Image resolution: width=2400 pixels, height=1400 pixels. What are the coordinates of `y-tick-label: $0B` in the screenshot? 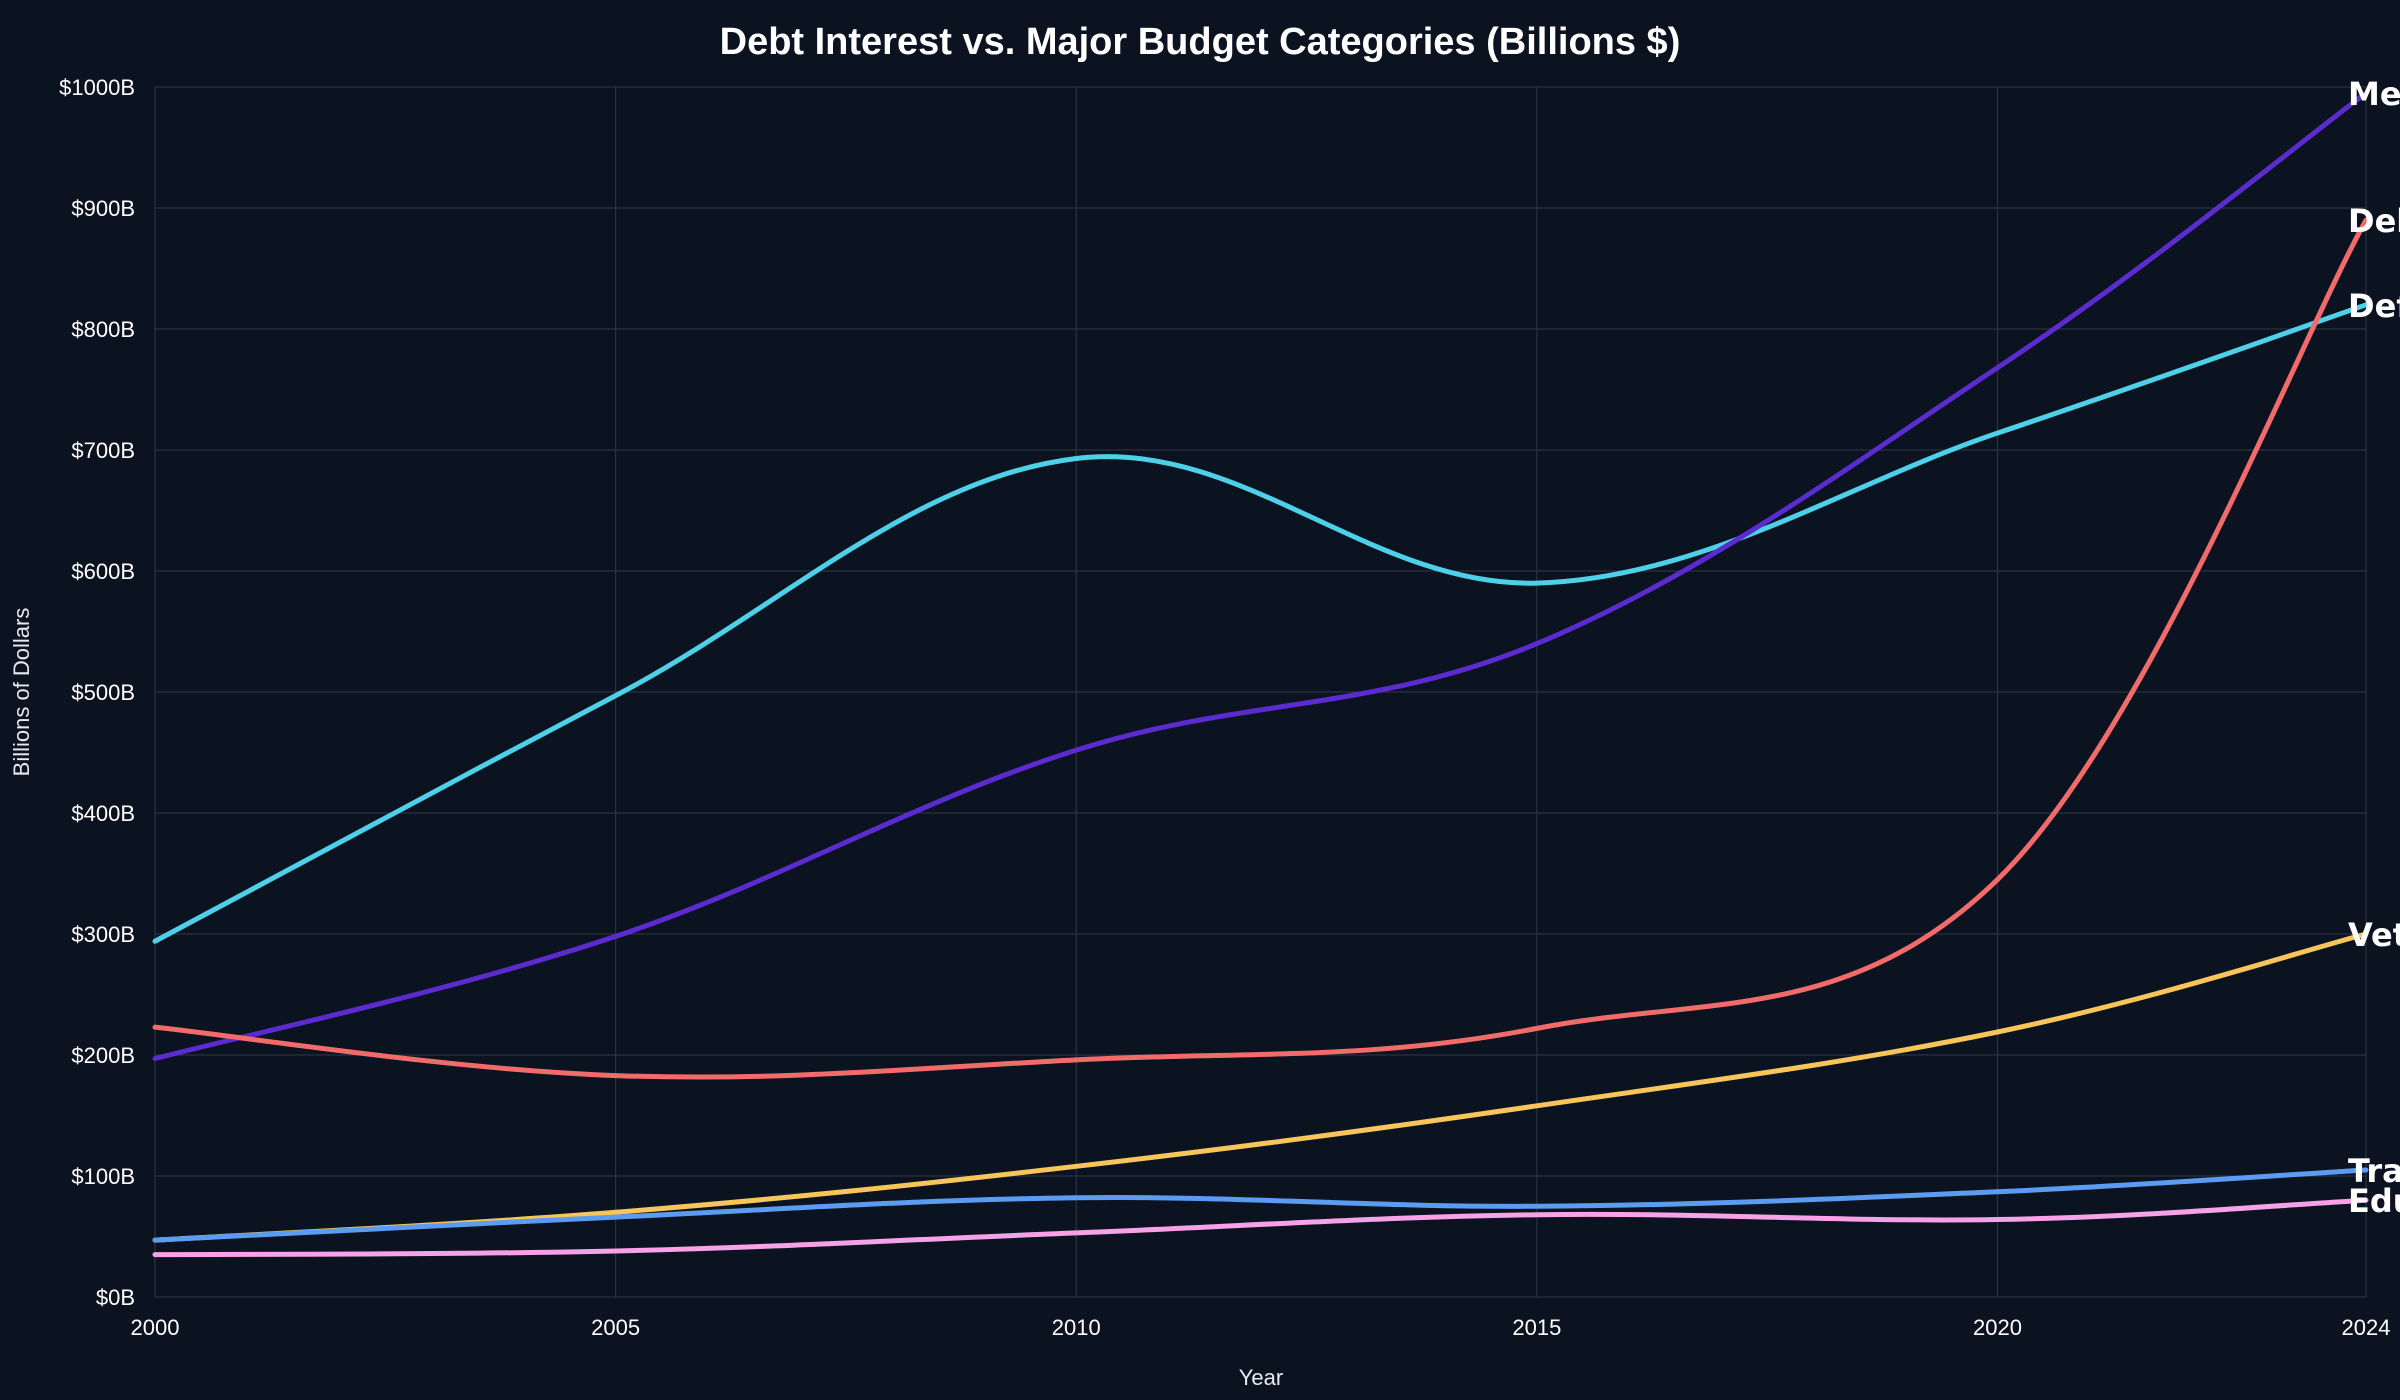 It's located at (115, 1297).